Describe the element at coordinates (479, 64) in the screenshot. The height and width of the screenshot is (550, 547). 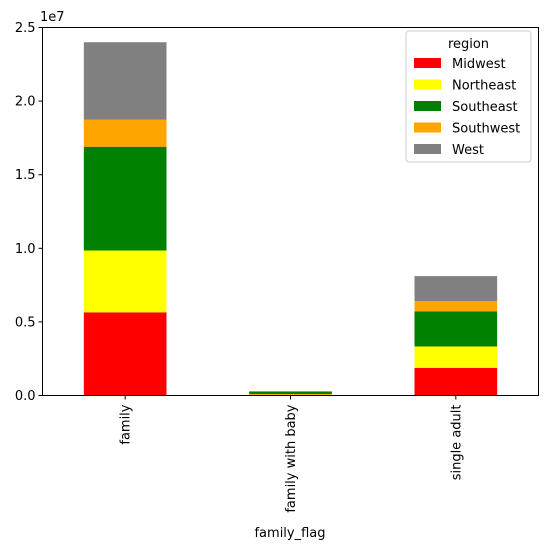
I see `legend-label-midwest: Midwest` at that location.